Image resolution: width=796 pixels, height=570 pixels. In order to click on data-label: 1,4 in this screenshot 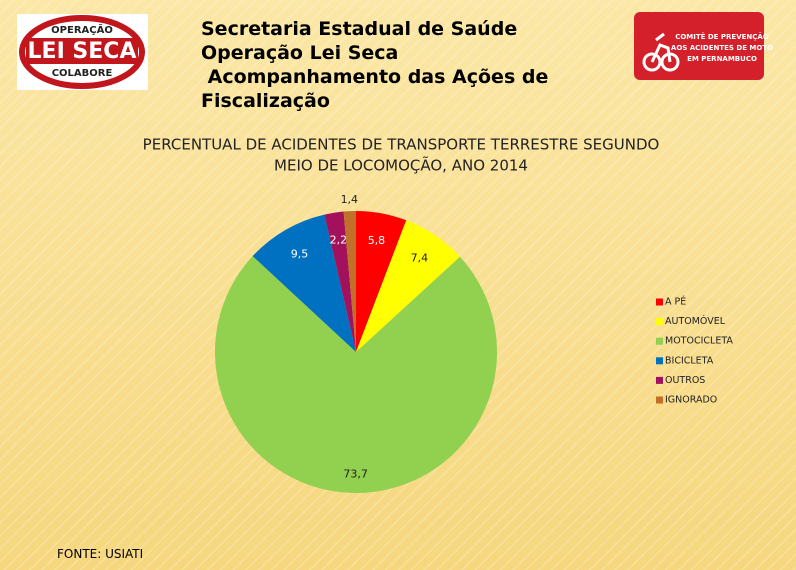, I will do `click(350, 199)`.